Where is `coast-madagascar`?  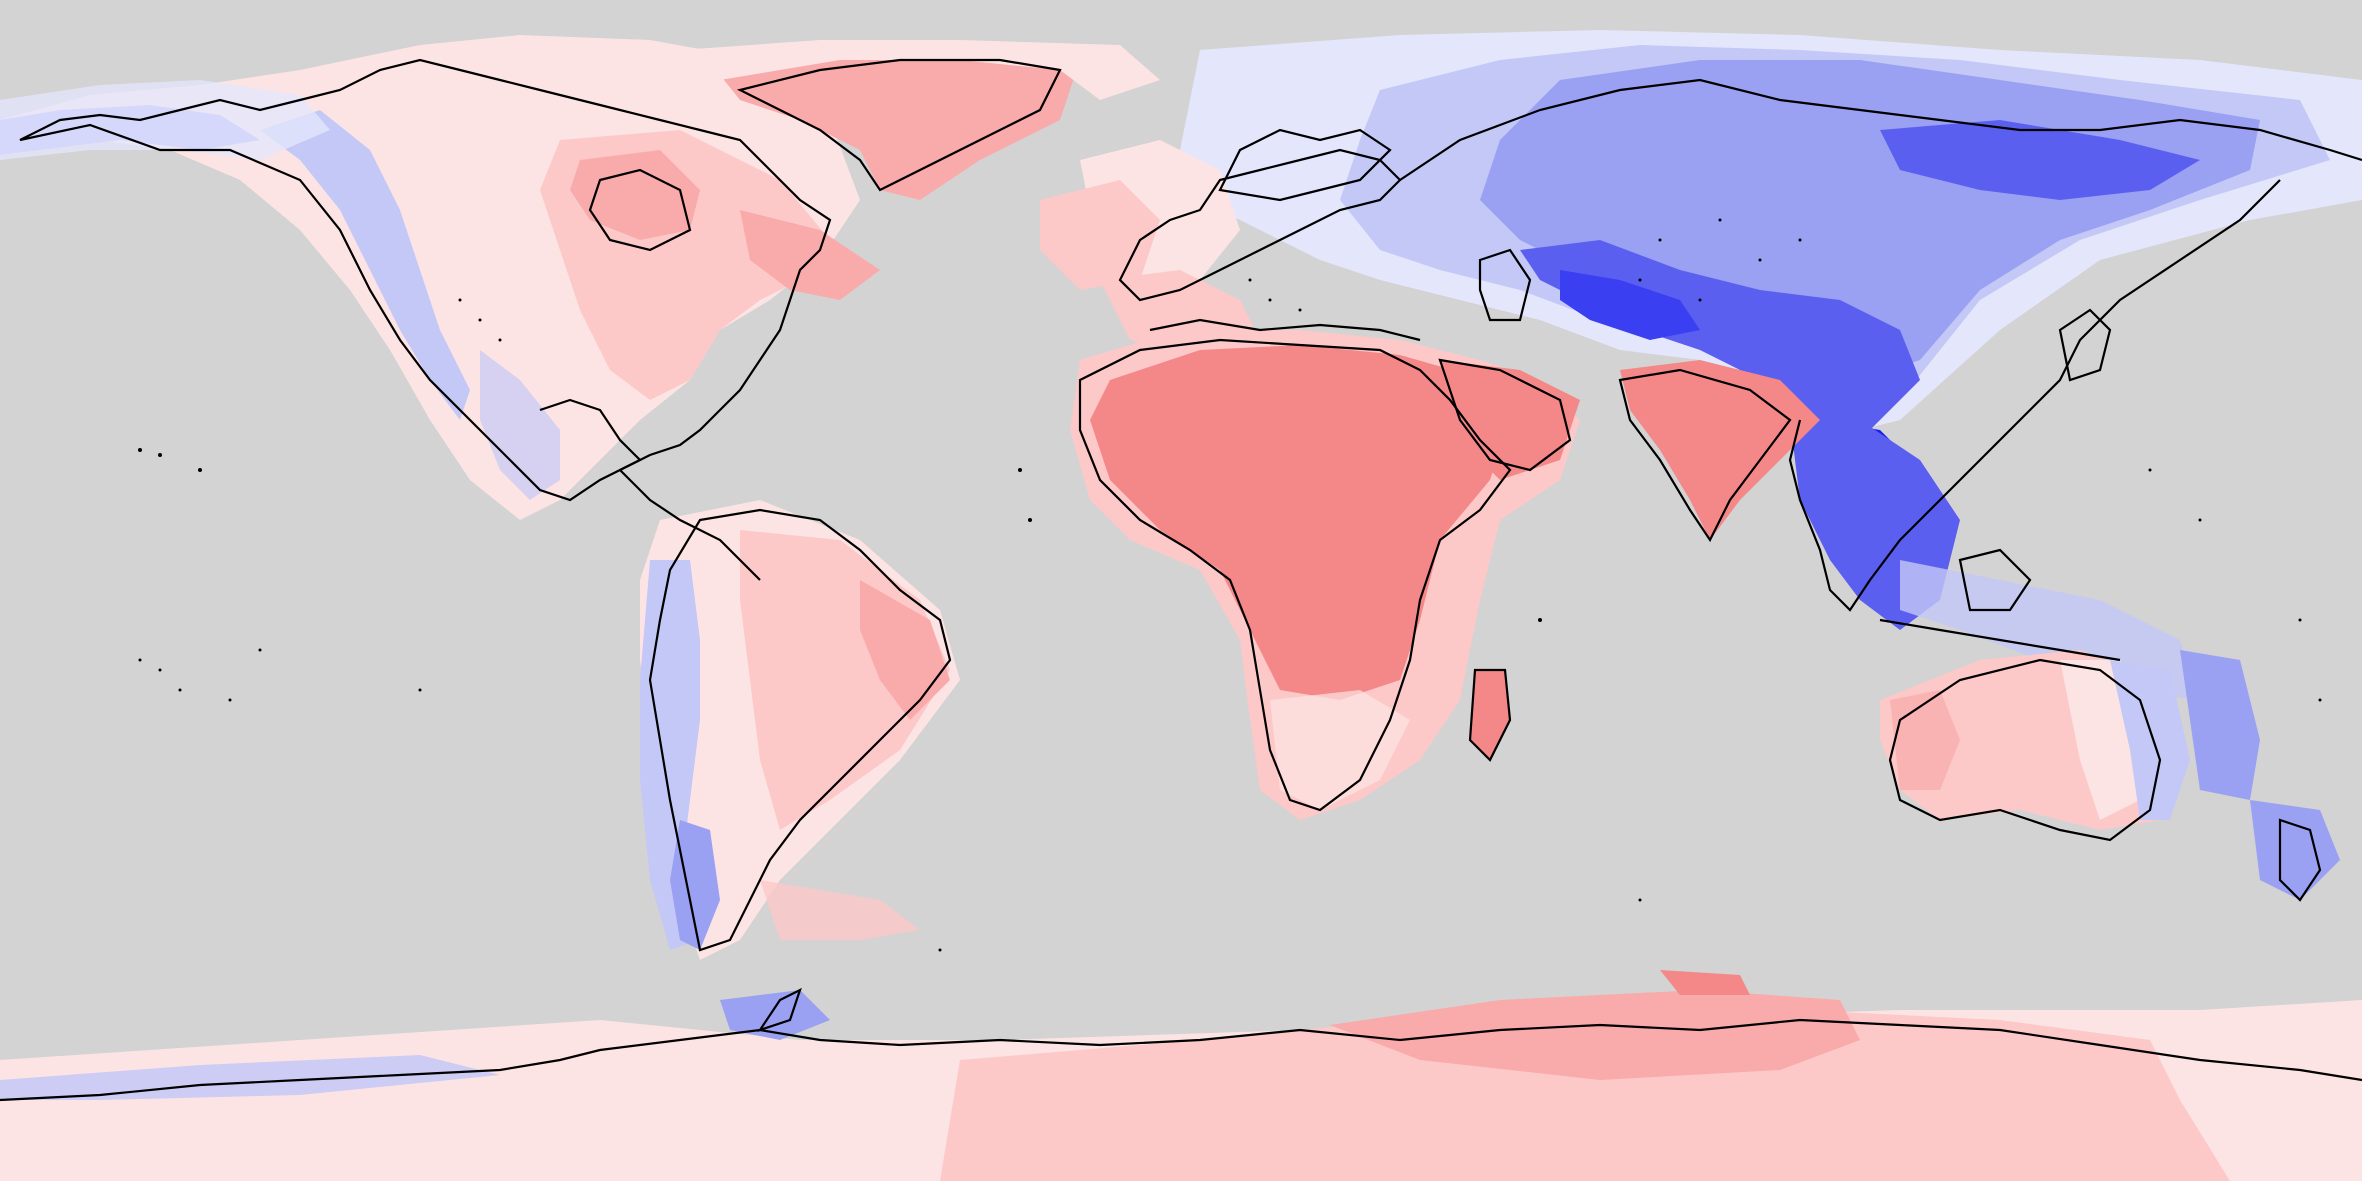 coast-madagascar is located at coordinates (1490, 715).